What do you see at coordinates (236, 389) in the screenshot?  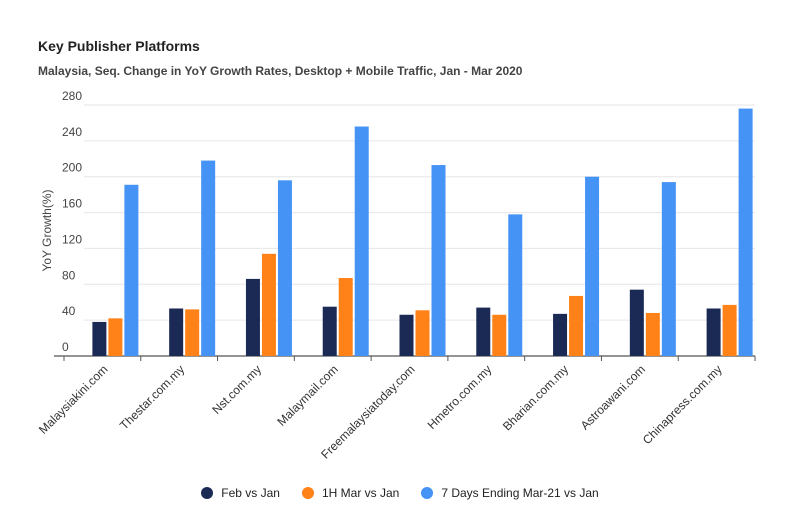 I see `x-tick-label: Nst.com.my` at bounding box center [236, 389].